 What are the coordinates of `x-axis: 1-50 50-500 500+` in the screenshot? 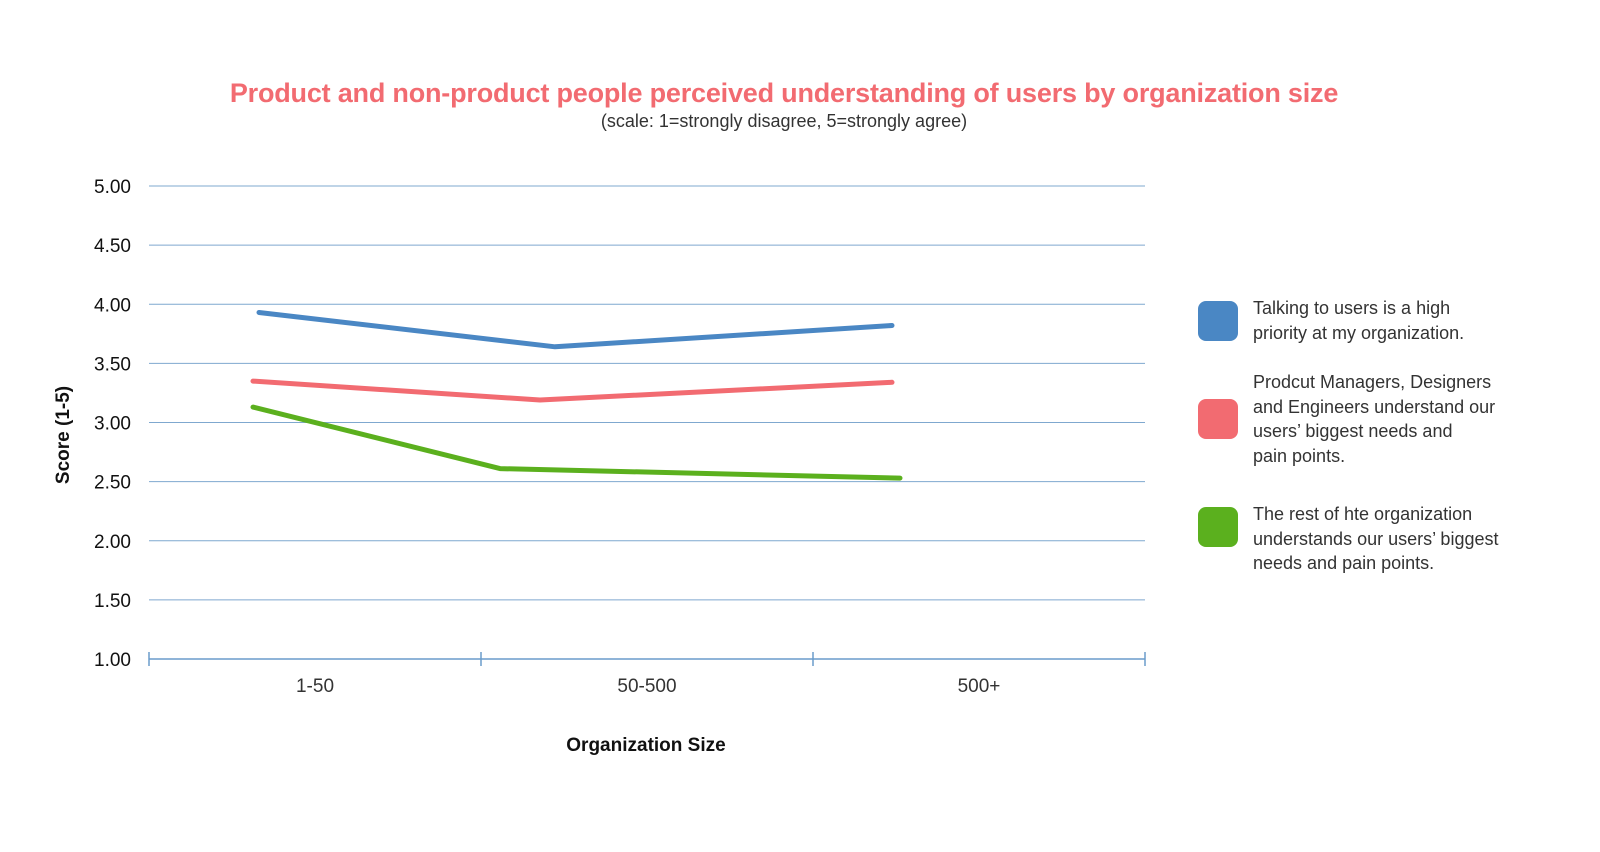 It's located at (647, 674).